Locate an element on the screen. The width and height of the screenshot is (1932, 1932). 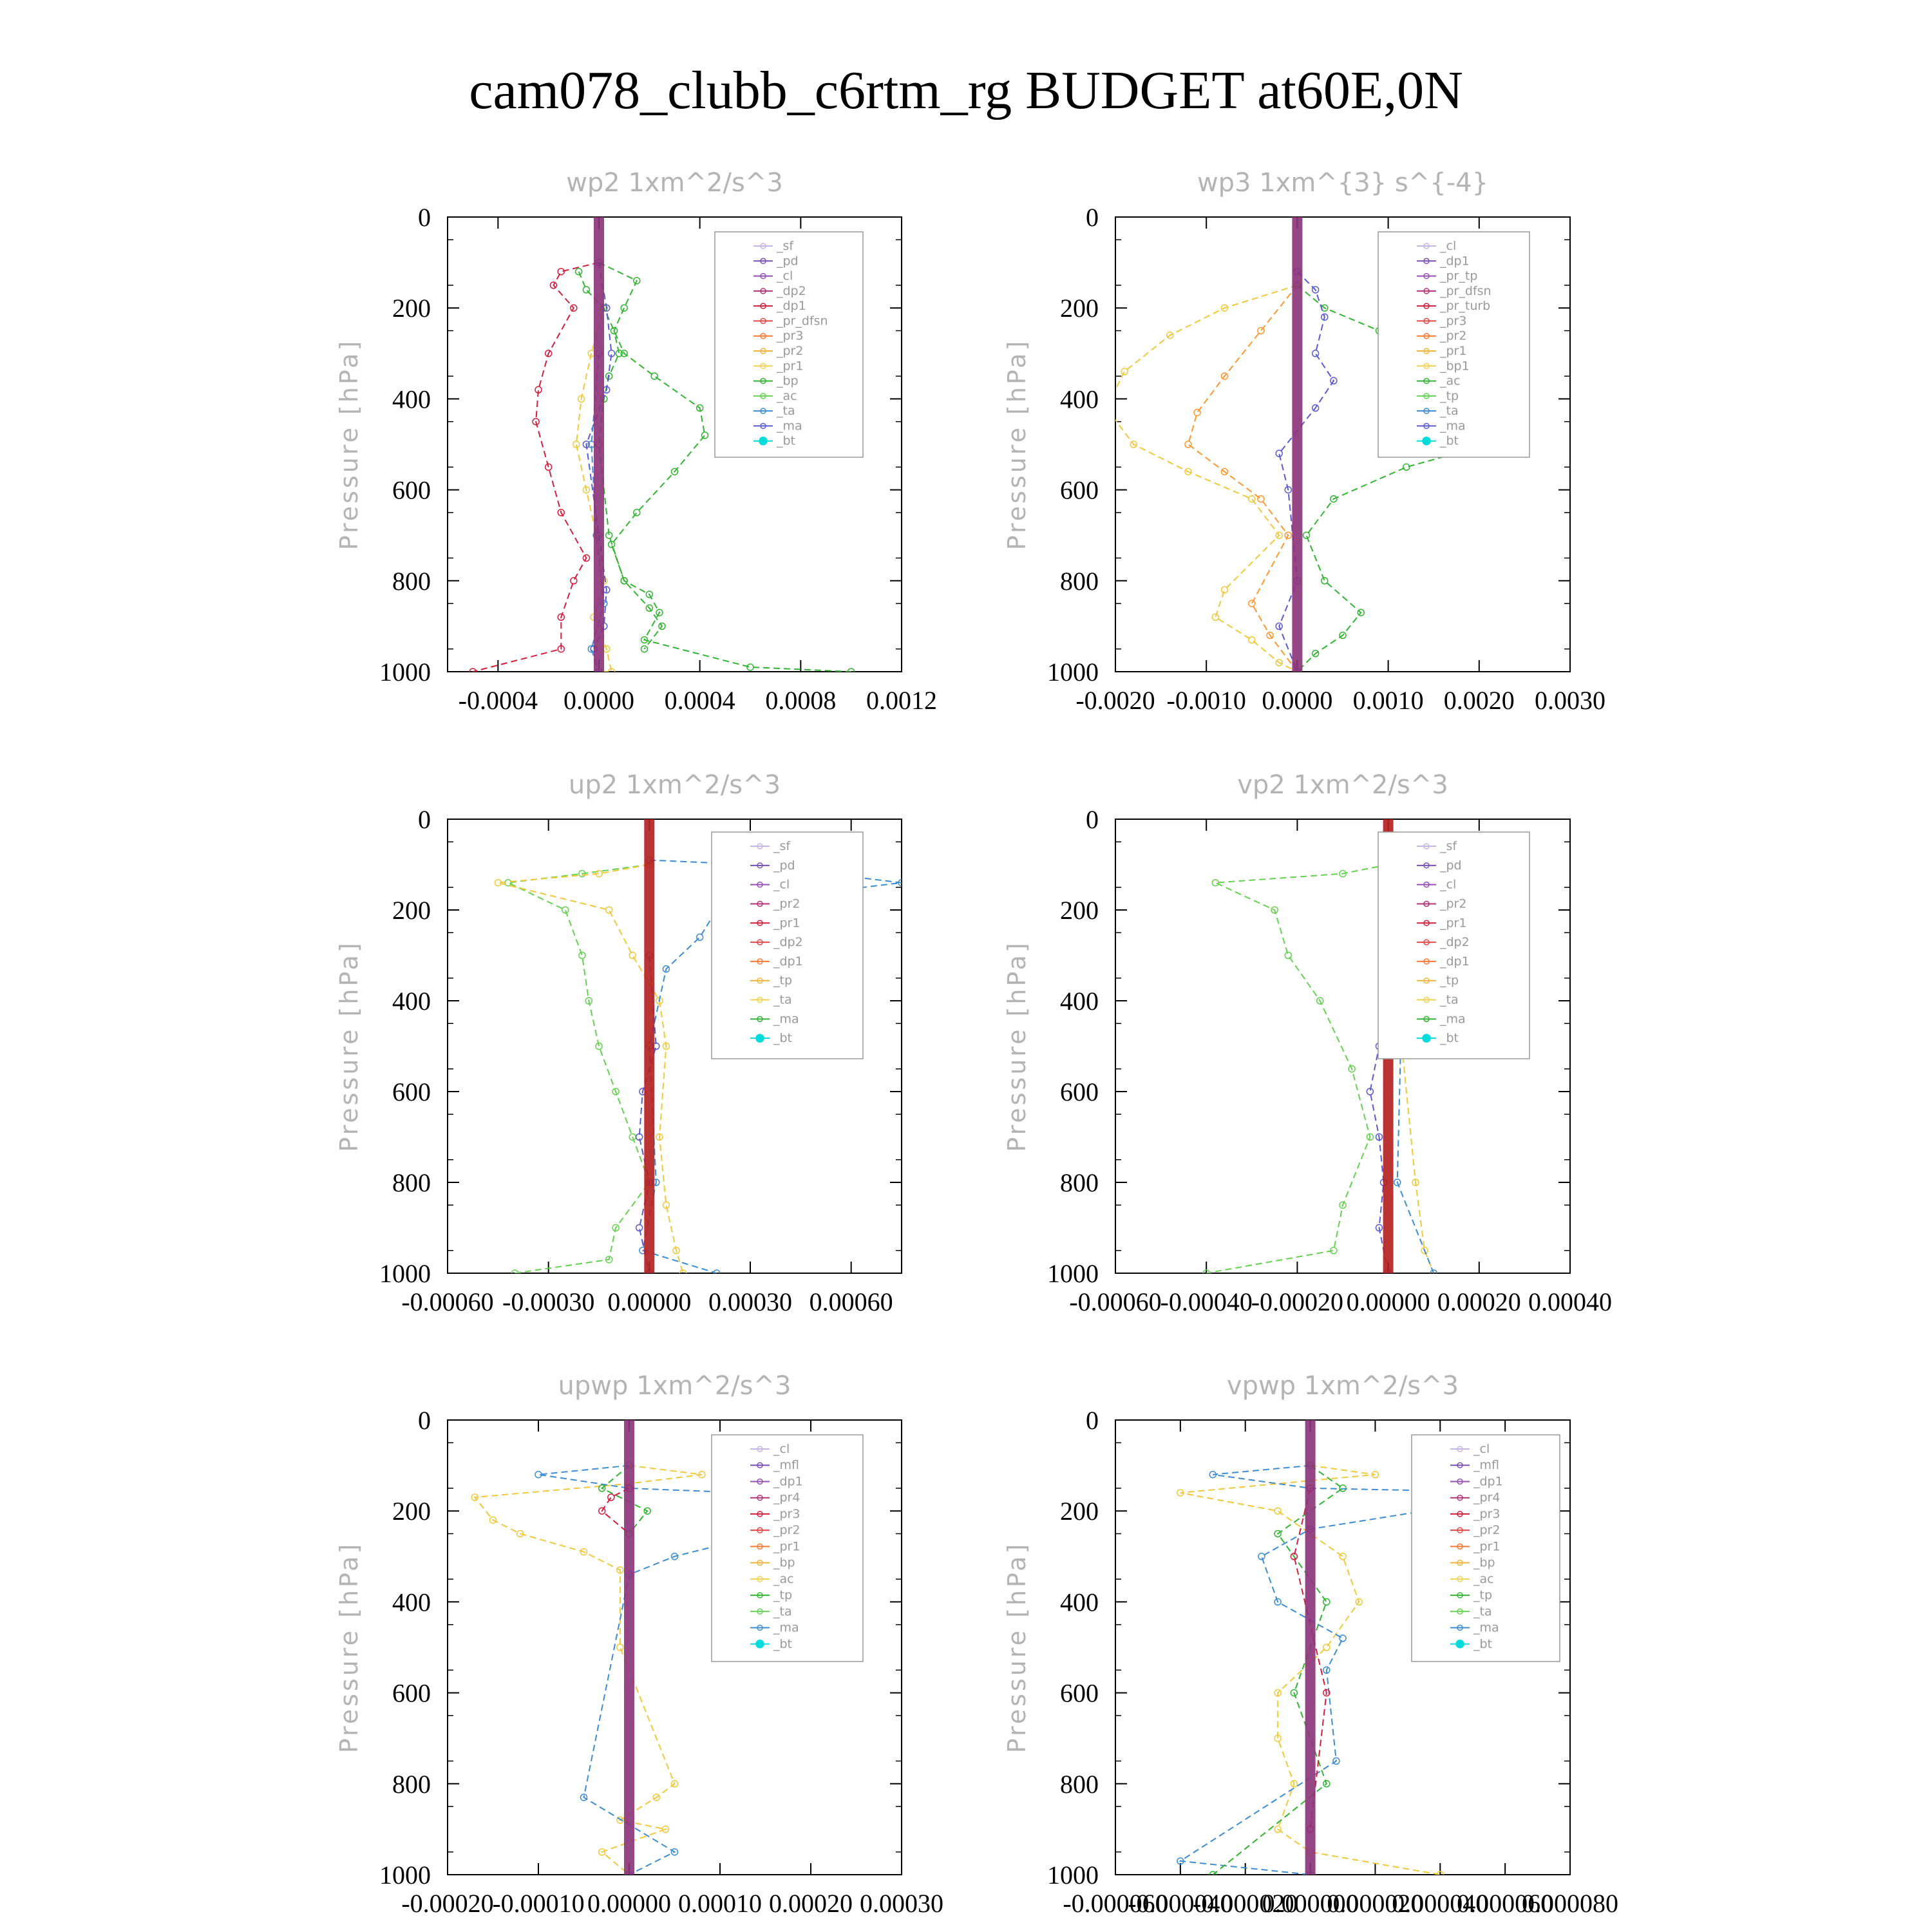
x-tick-label: 0.0004 is located at coordinates (700, 700).